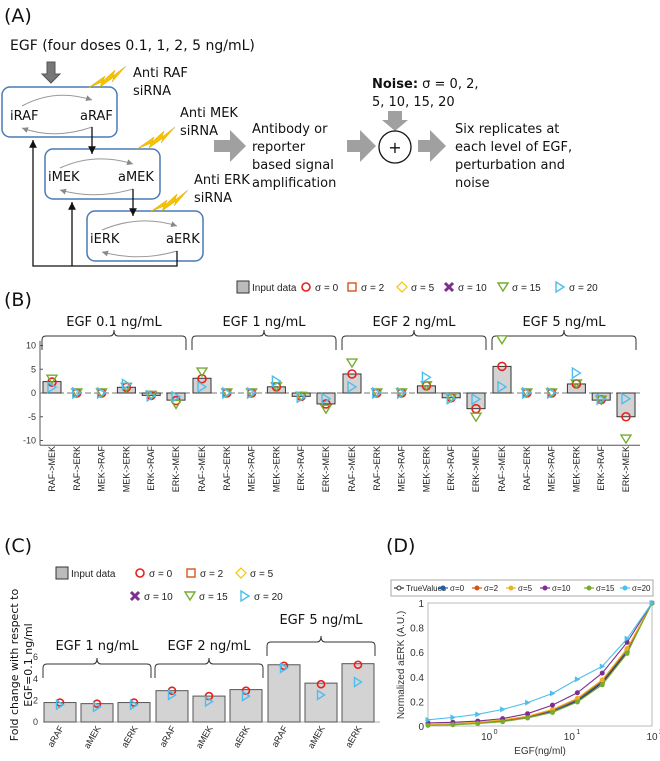 The image size is (660, 761). What do you see at coordinates (24, 116) in the screenshot?
I see `node-iraf: iRAF` at bounding box center [24, 116].